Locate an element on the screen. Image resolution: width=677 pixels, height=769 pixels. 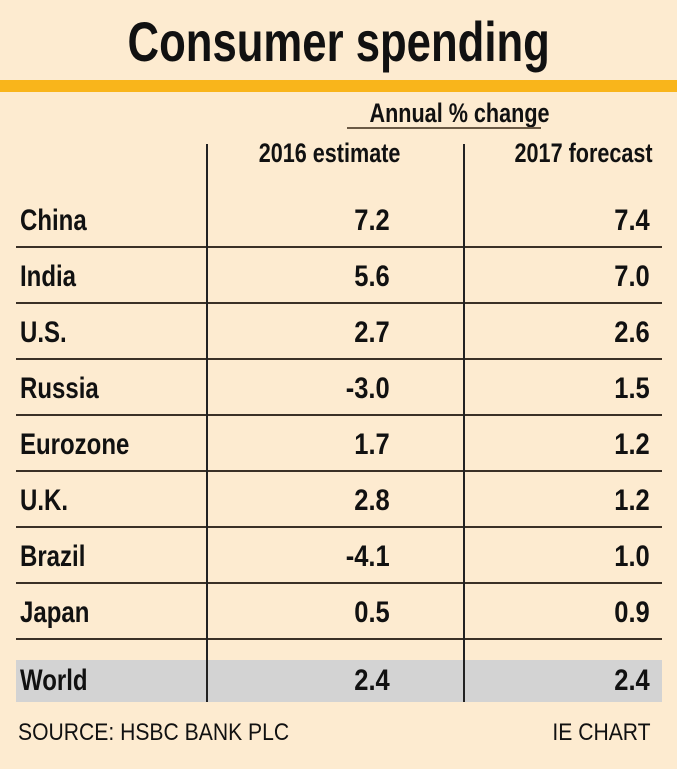
row-label: India is located at coordinates (55, 277).